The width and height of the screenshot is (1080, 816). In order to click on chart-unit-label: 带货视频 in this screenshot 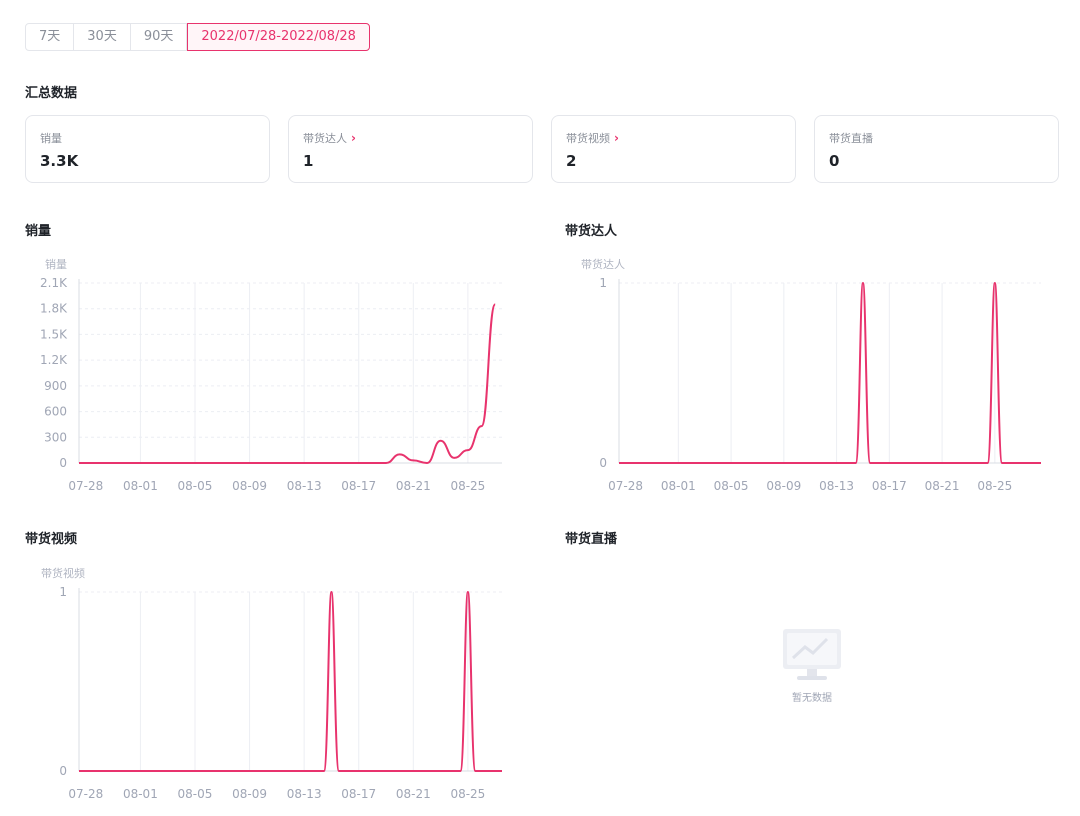, I will do `click(63, 573)`.